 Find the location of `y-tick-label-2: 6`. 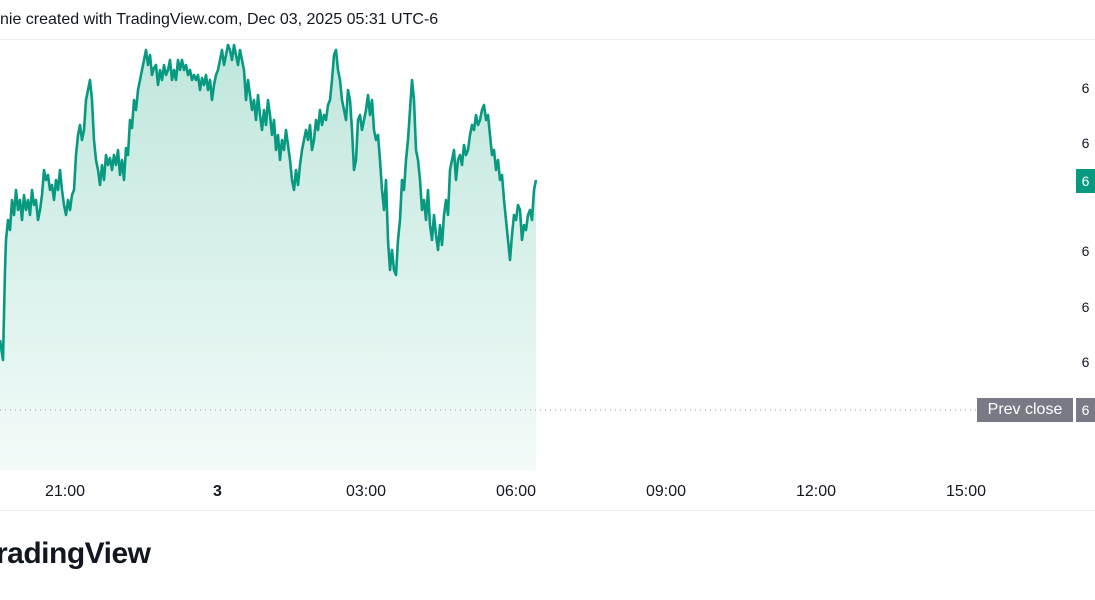

y-tick-label-2: 6 is located at coordinates (1085, 143).